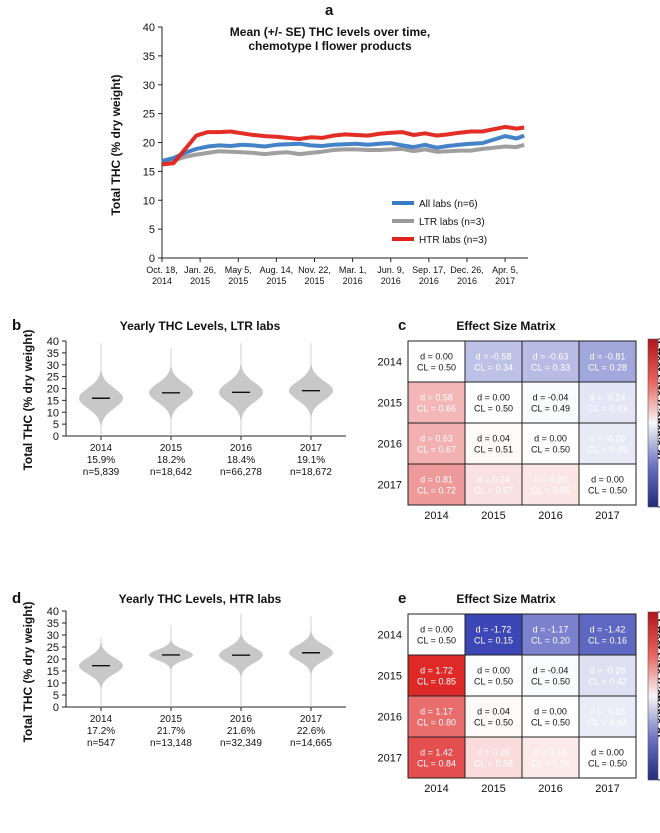 This screenshot has width=660, height=833. I want to click on panel-d-y-tick-label: 15, so click(53, 672).